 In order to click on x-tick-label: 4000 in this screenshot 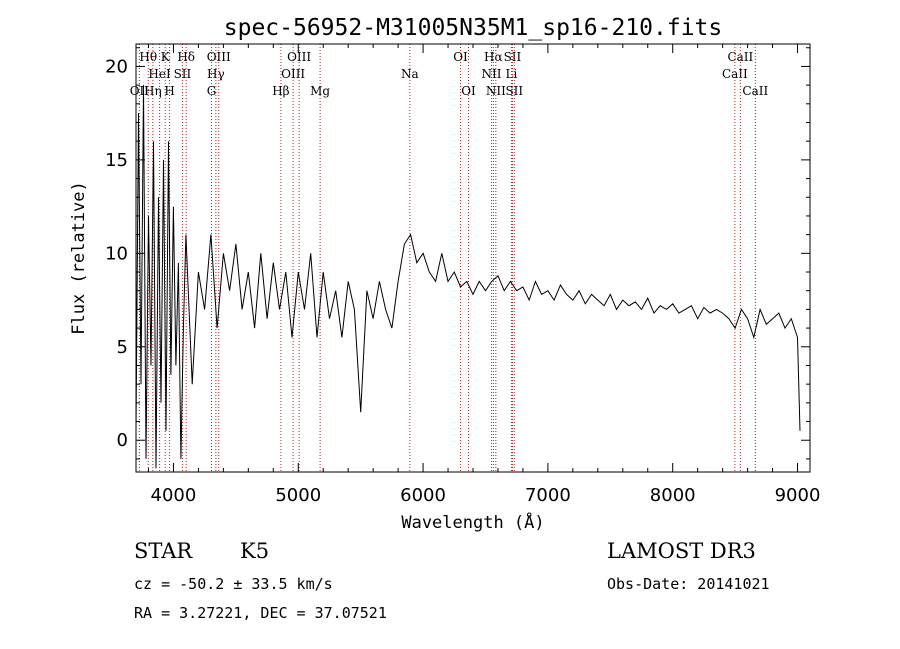, I will do `click(174, 495)`.